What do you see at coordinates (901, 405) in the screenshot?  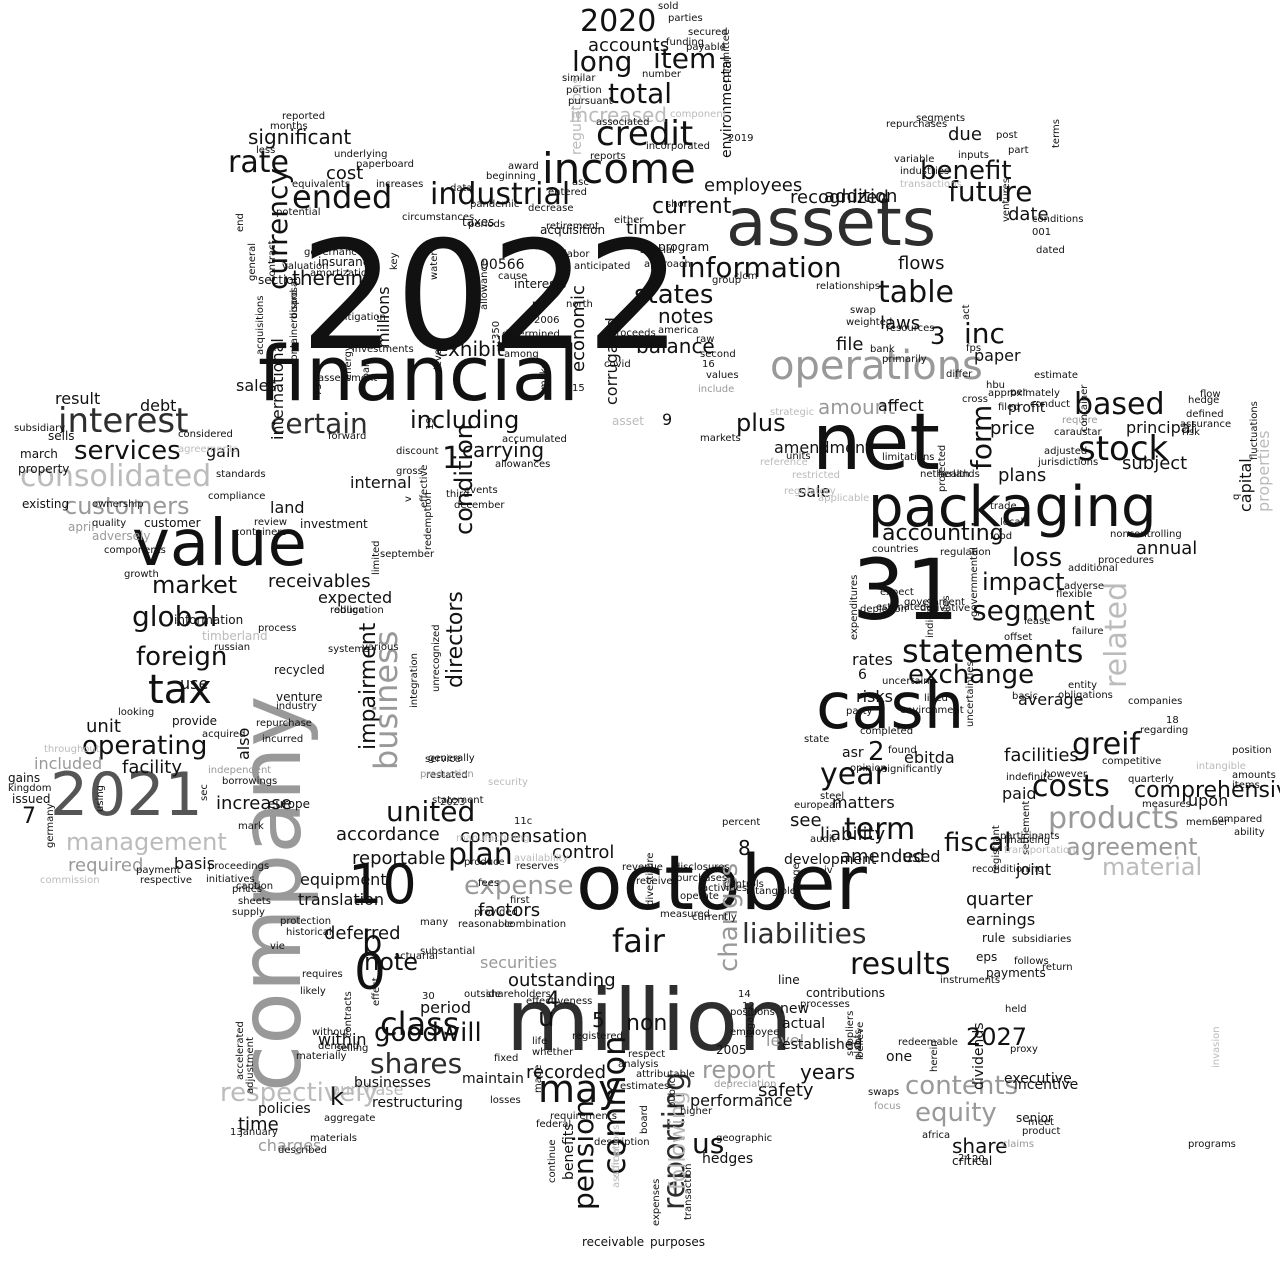 I see `cloud-word: affect` at bounding box center [901, 405].